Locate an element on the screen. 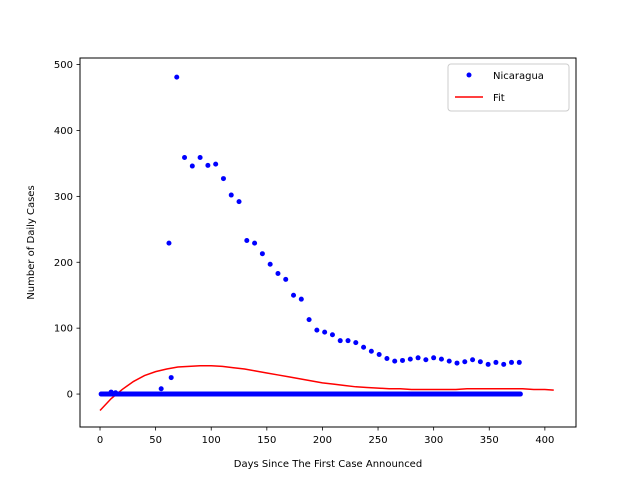  y-tick-label: 100 is located at coordinates (63, 329).